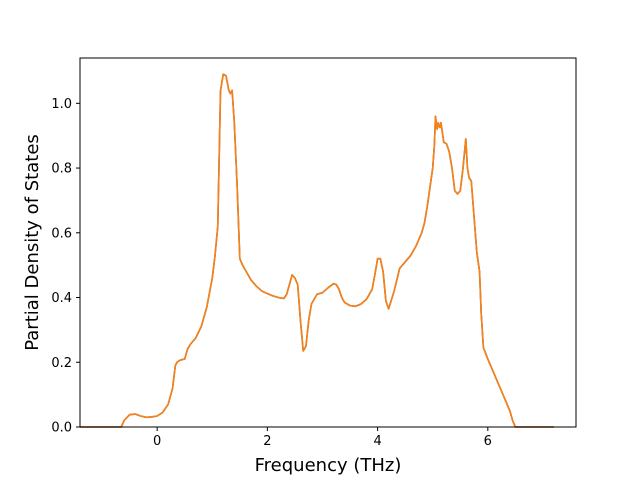 The height and width of the screenshot is (480, 640). What do you see at coordinates (267, 441) in the screenshot?
I see `x-tick-label: 2` at bounding box center [267, 441].